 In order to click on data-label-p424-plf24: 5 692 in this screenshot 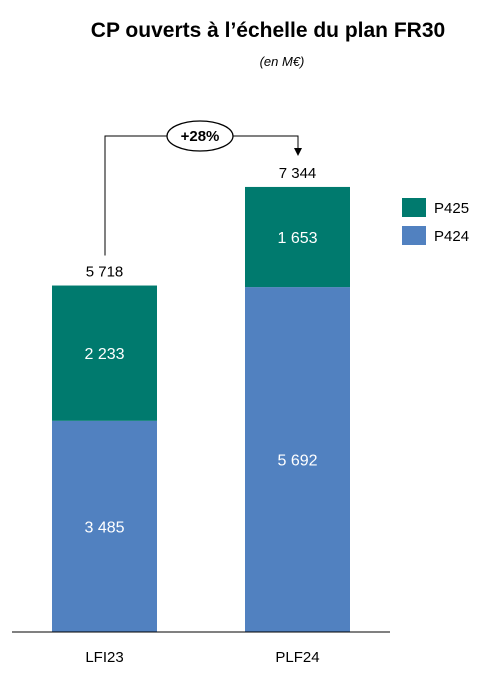, I will do `click(297, 461)`.